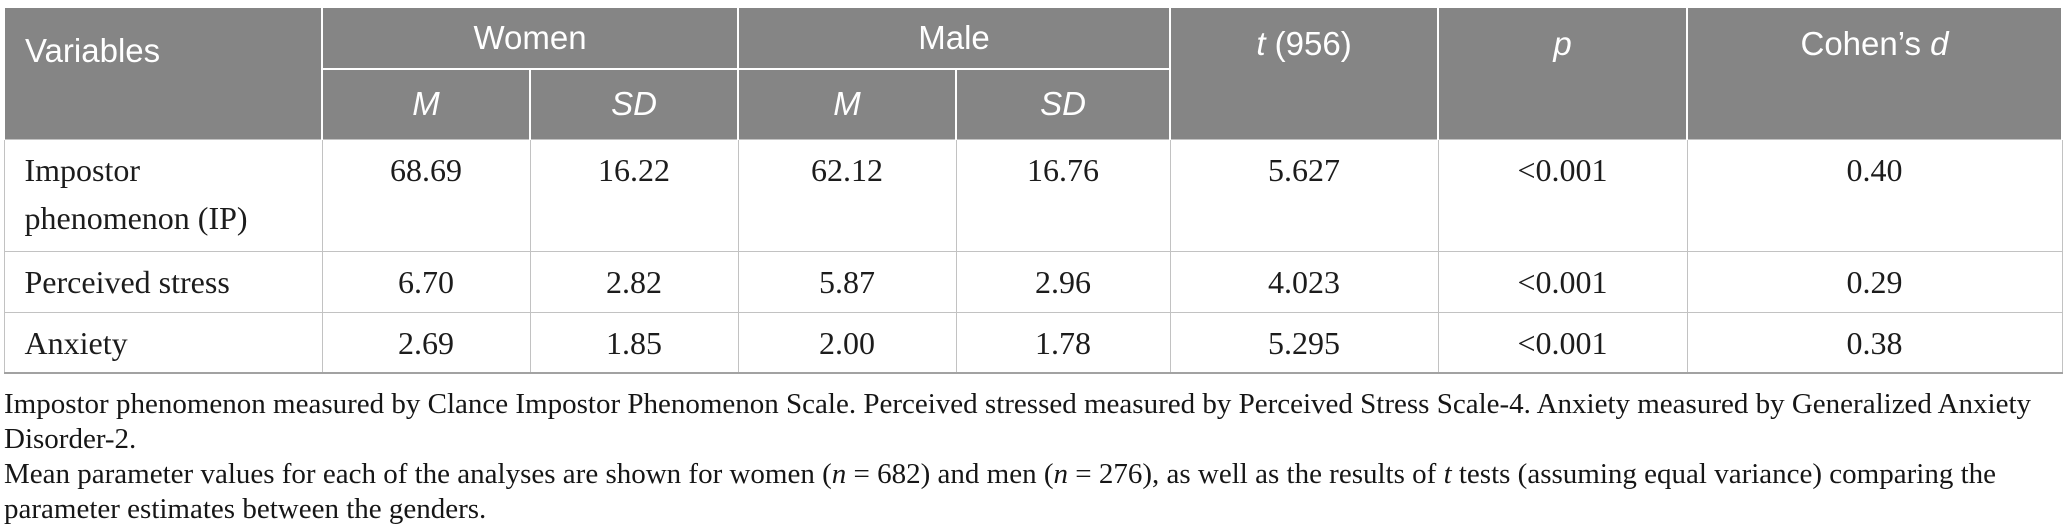  I want to click on header-women-label: Women, so click(530, 37).